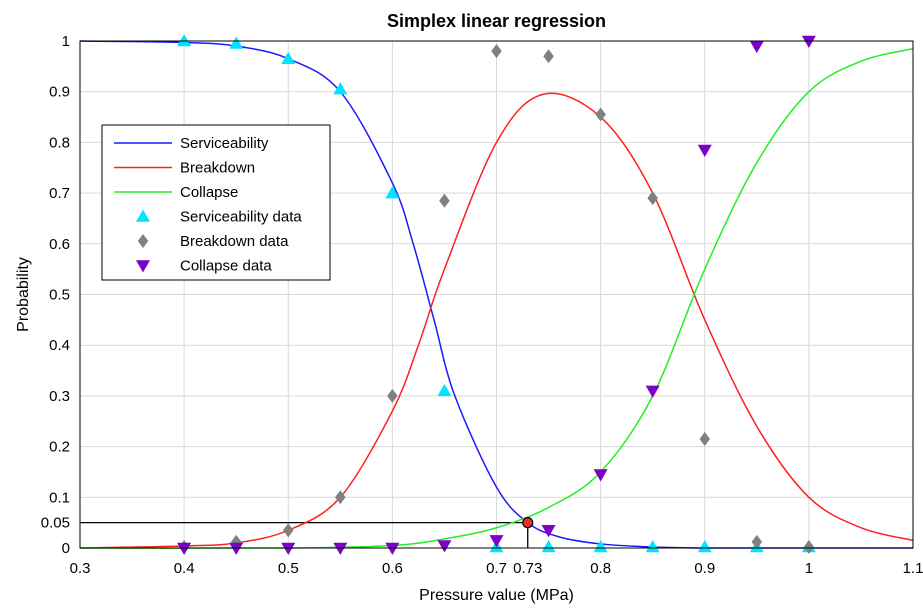 The image size is (923, 610). I want to click on legend-label-breakdown-data: Breakdown data, so click(234, 241).